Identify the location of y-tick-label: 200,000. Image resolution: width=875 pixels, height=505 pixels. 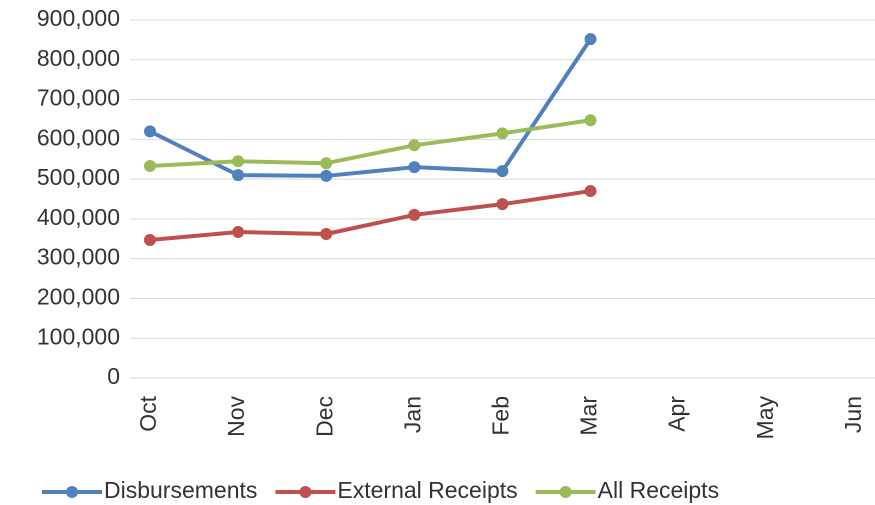
(78, 297).